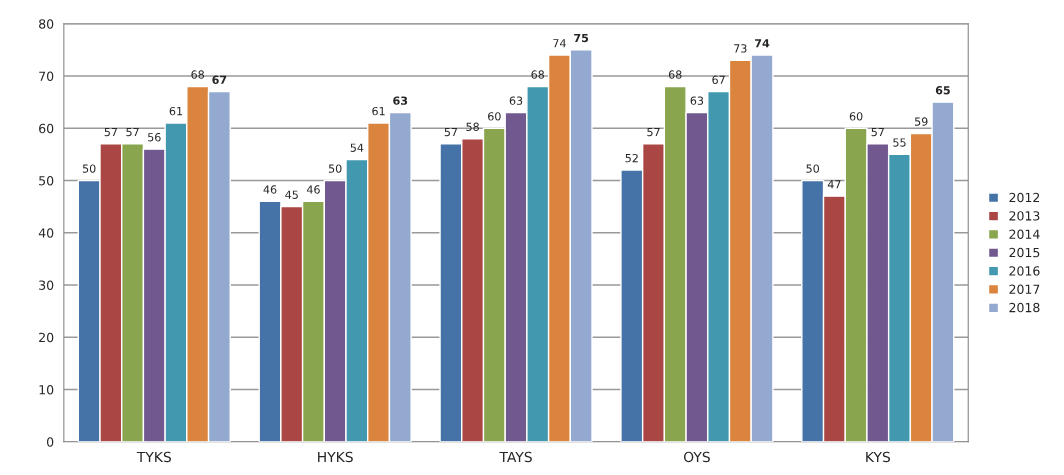 The width and height of the screenshot is (1064, 475). Describe the element at coordinates (1024, 234) in the screenshot. I see `legend-label: 2014` at that location.